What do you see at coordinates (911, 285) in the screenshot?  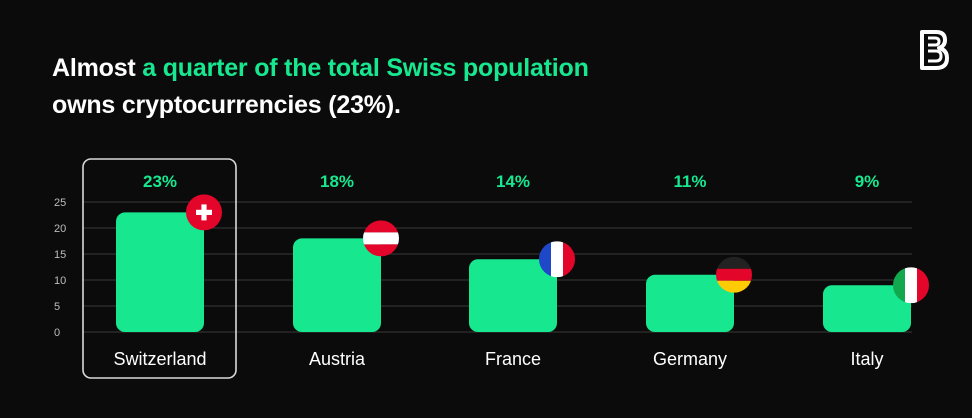 I see `italy-flag-icon` at bounding box center [911, 285].